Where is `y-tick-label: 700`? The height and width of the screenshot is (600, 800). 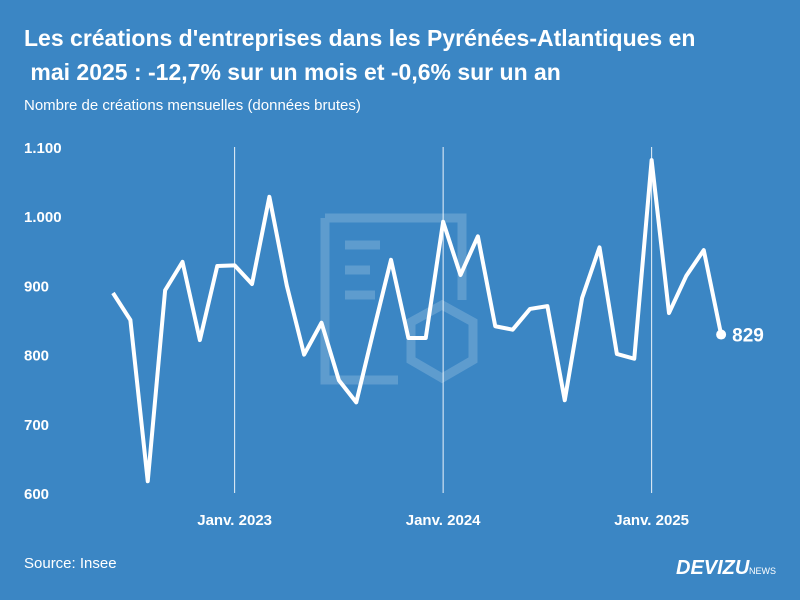 y-tick-label: 700 is located at coordinates (36, 425).